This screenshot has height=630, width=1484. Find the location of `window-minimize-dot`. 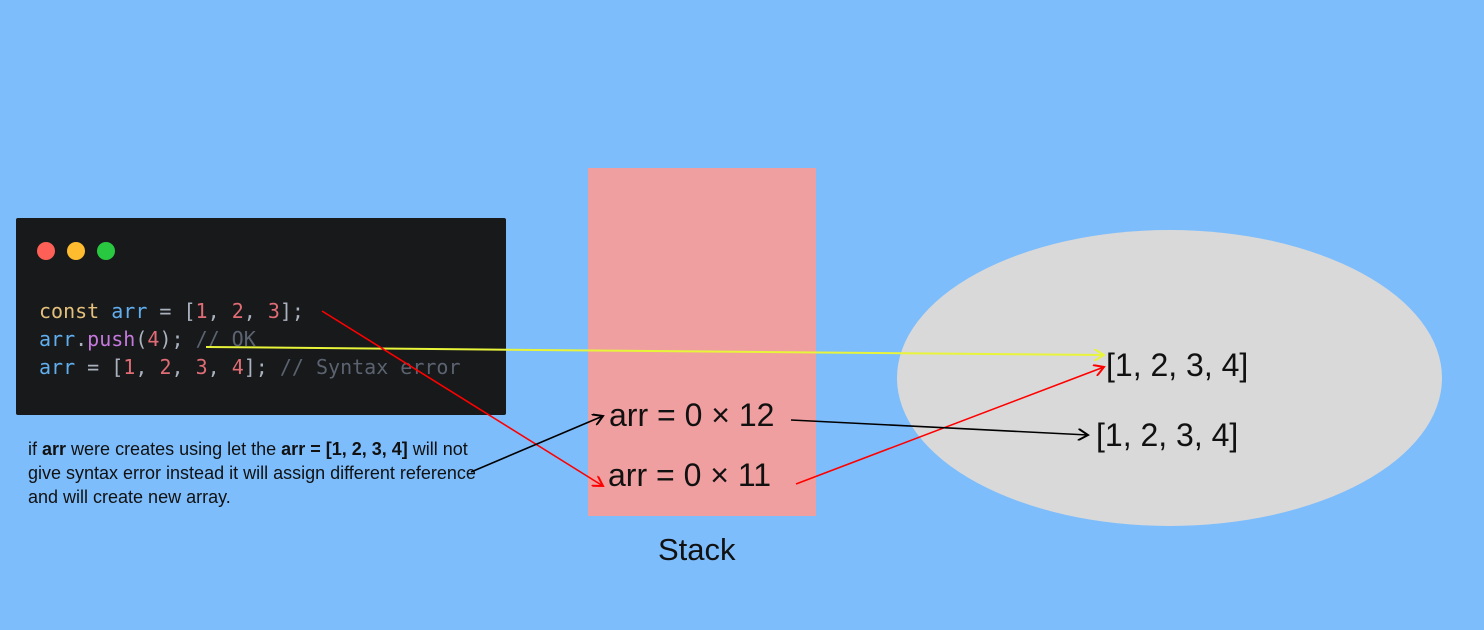

window-minimize-dot is located at coordinates (76, 251).